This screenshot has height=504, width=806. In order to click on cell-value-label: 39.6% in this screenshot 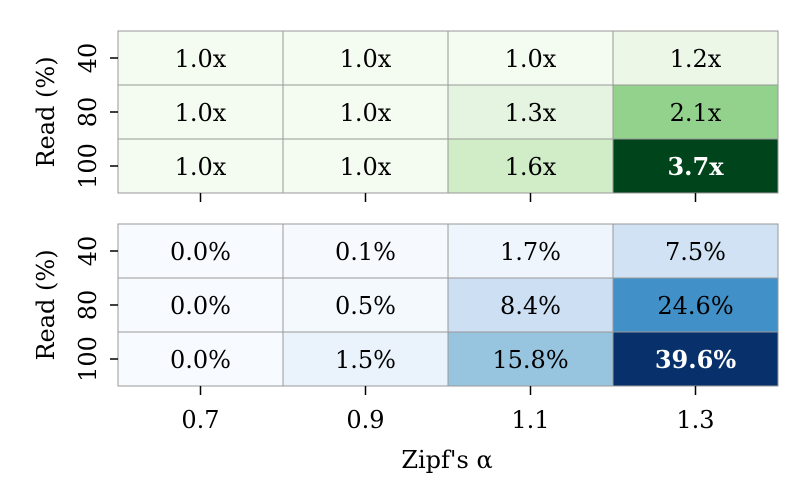, I will do `click(695, 359)`.